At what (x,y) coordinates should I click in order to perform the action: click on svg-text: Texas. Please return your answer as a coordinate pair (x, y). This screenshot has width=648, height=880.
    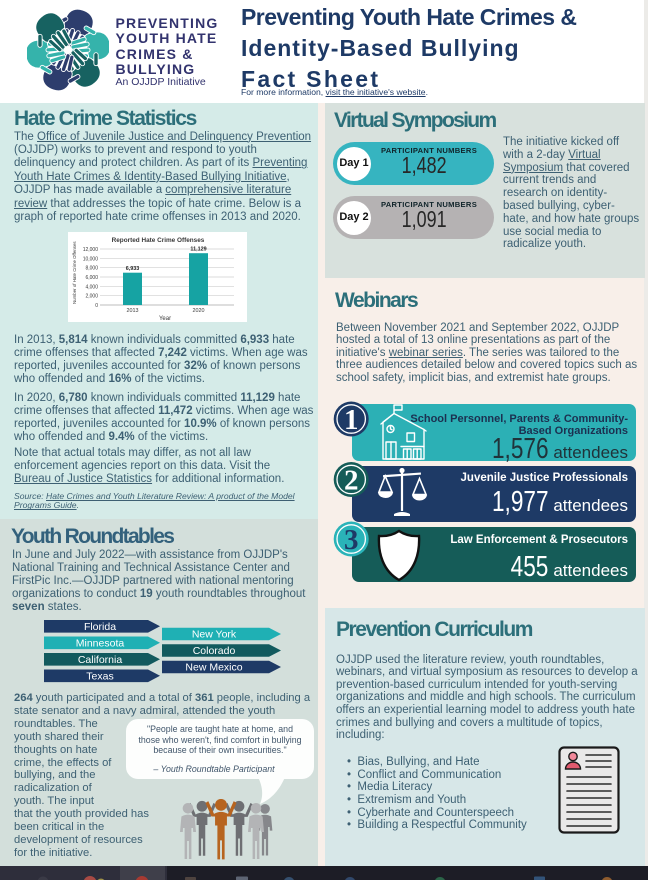
    Looking at the image, I should click on (99, 677).